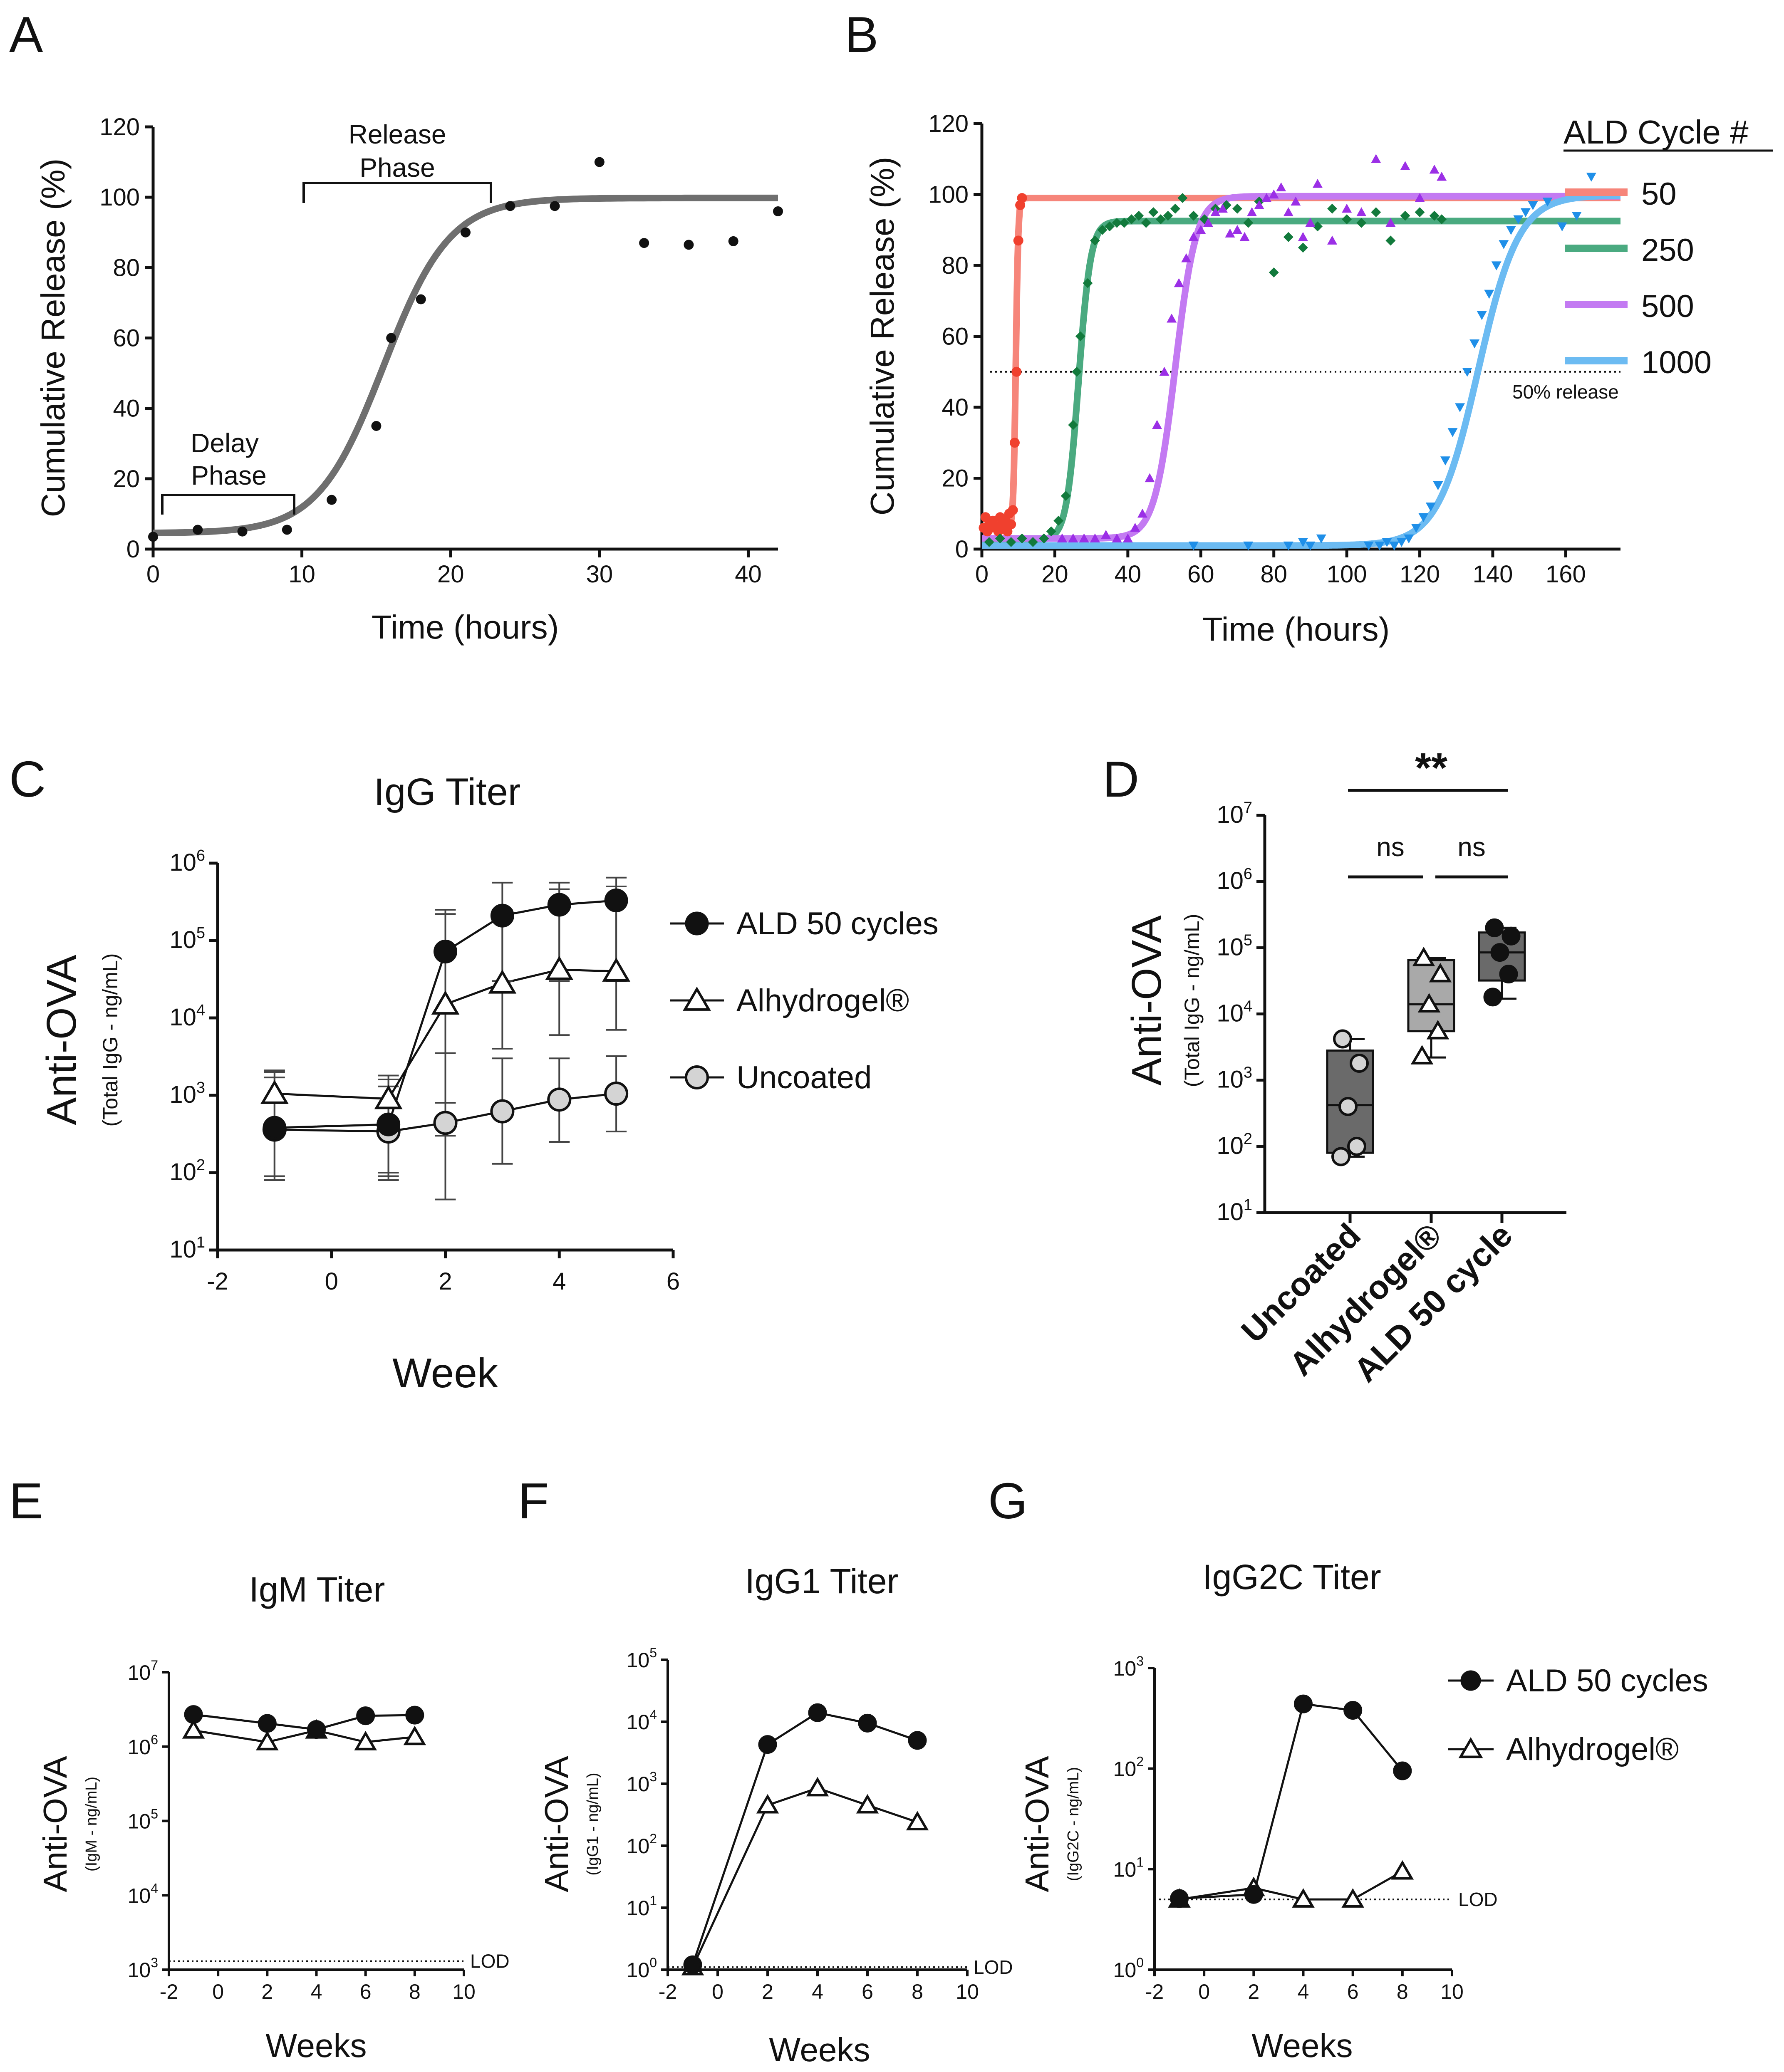  What do you see at coordinates (1287, 353) in the screenshot?
I see `panel-b-points` at bounding box center [1287, 353].